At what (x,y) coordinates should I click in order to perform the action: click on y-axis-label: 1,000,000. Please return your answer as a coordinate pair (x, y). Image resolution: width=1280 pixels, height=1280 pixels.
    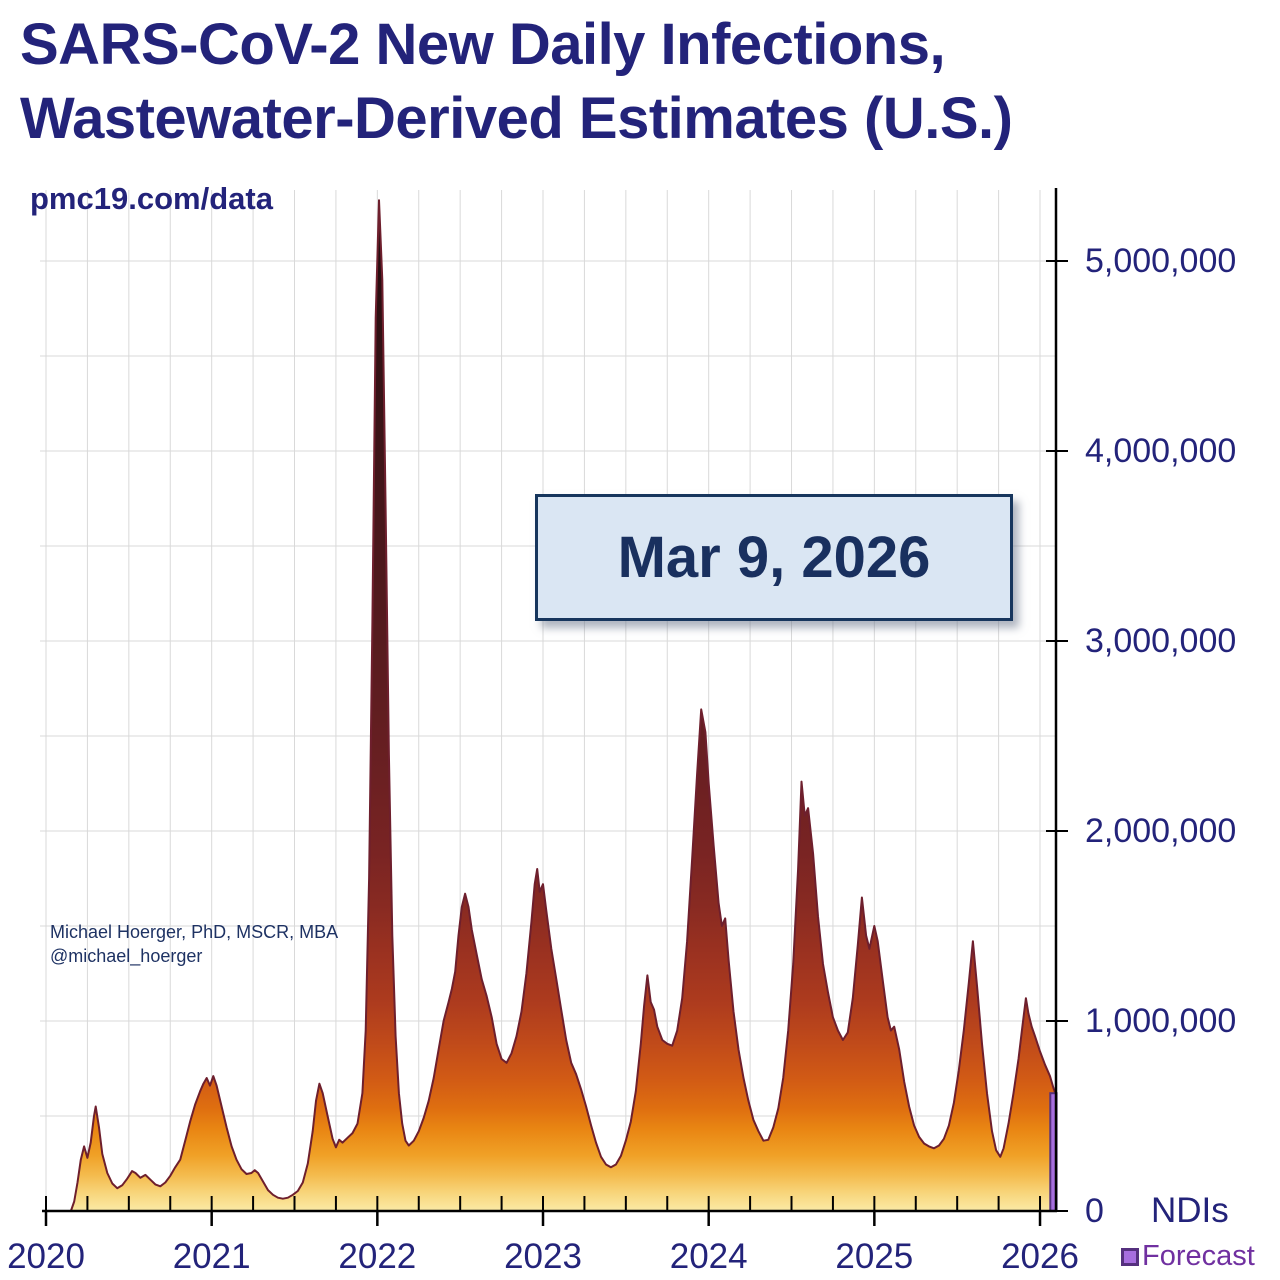
    Looking at the image, I should click on (1161, 1021).